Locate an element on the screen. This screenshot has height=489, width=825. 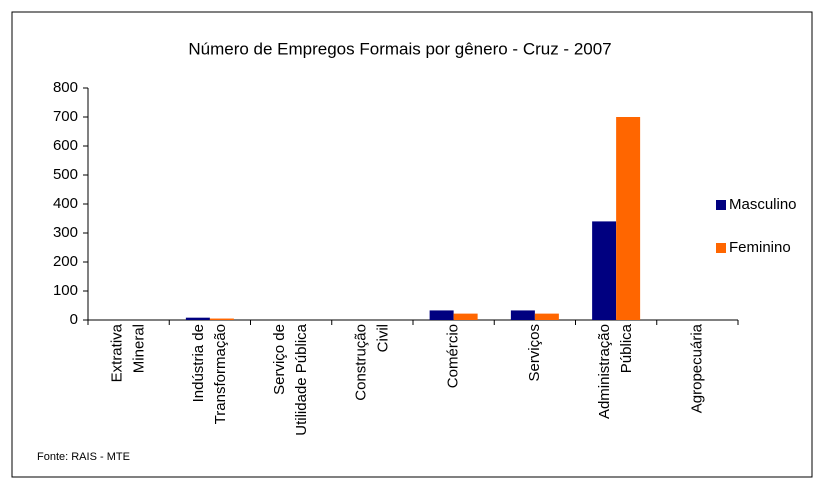
x-tick-label: Utilidade Pública is located at coordinates (301, 379).